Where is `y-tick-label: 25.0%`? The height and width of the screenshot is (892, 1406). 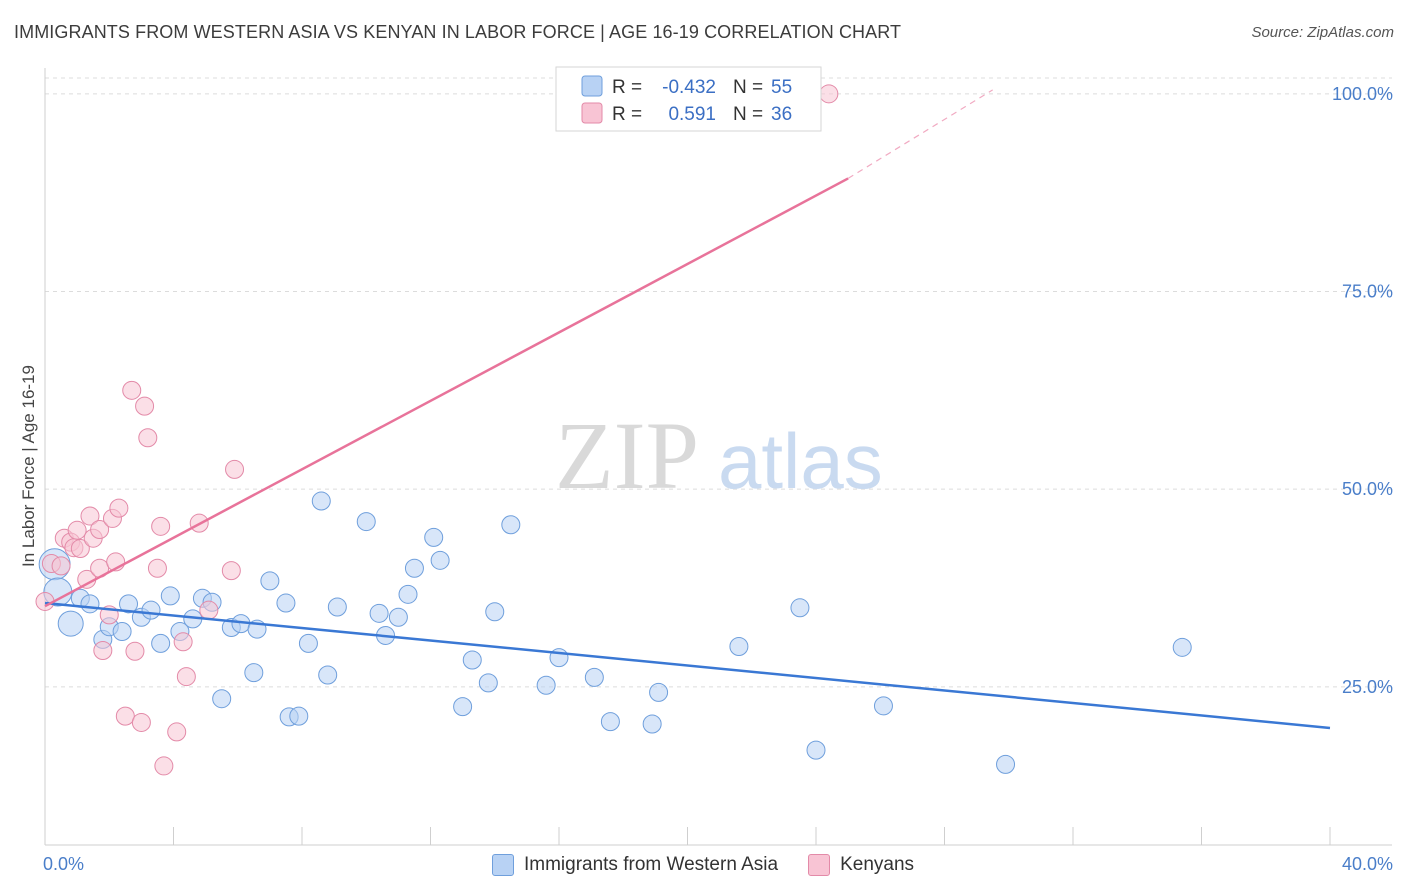 y-tick-label: 25.0% is located at coordinates (1367, 687).